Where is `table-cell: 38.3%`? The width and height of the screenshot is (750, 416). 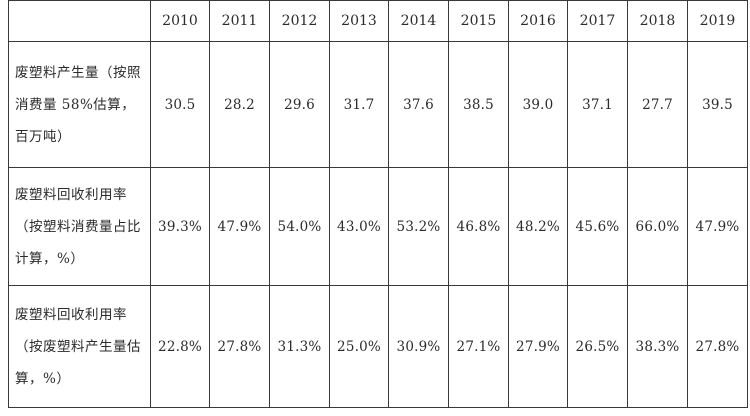
table-cell: 38.3% is located at coordinates (657, 346).